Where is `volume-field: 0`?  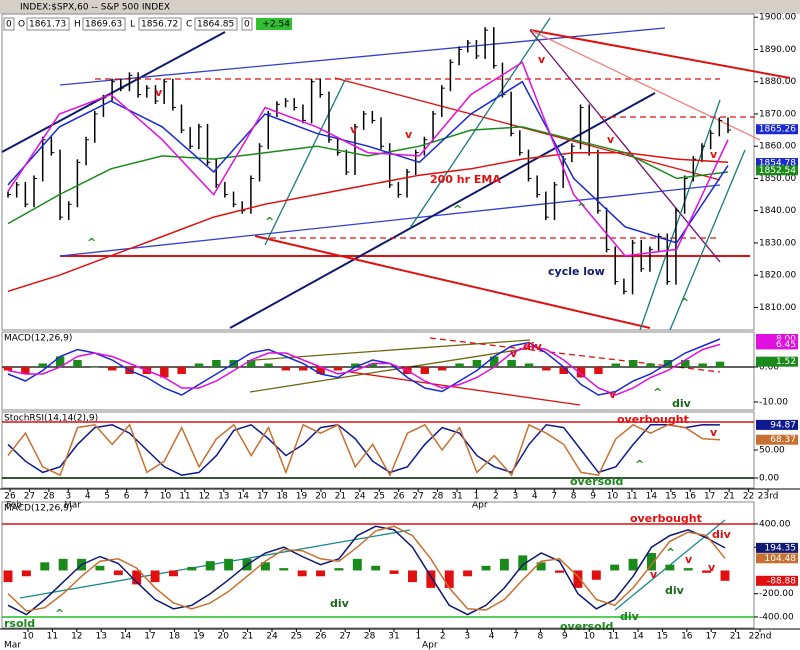
volume-field: 0 is located at coordinates (9, 25).